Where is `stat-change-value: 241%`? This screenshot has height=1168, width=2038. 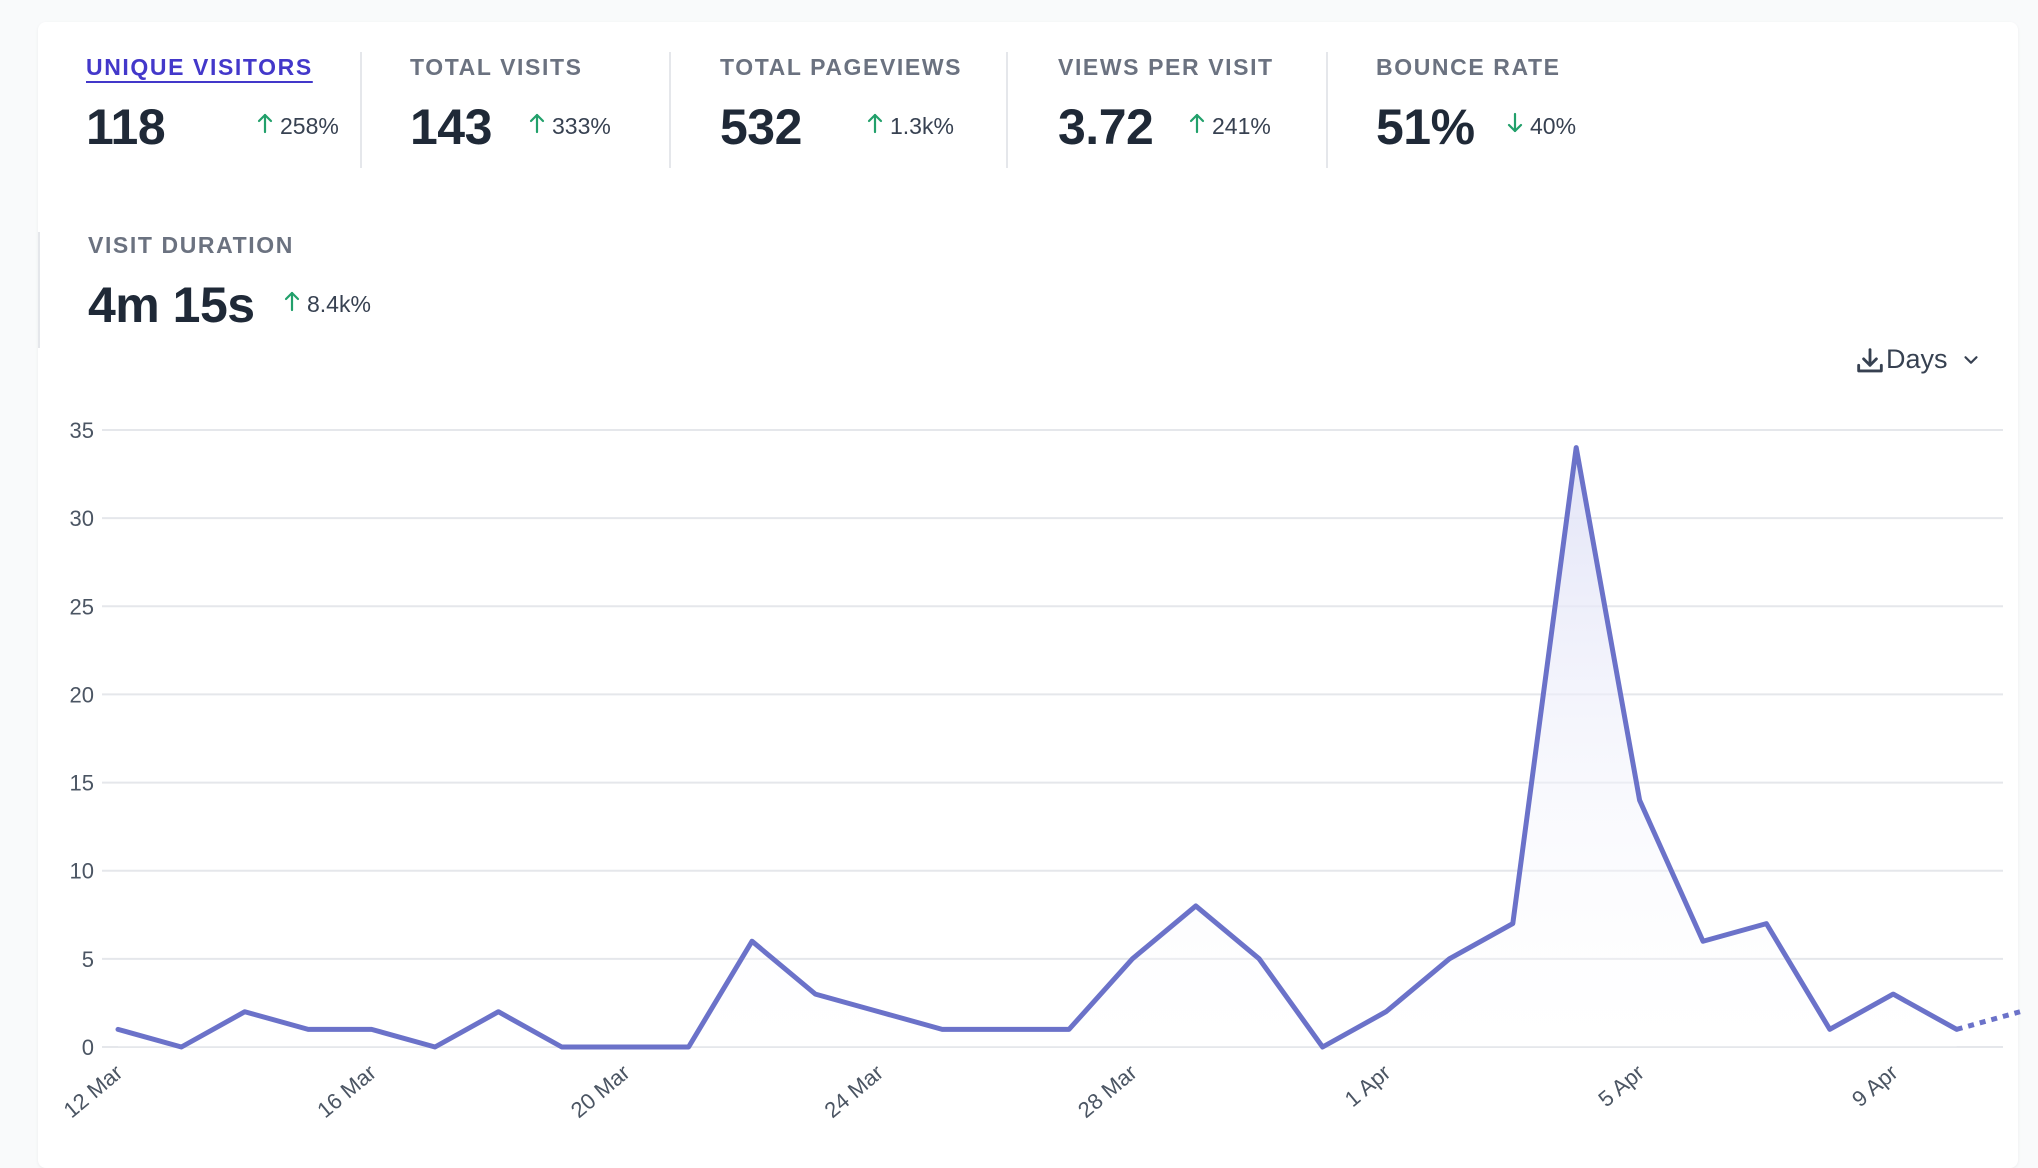
stat-change-value: 241% is located at coordinates (1241, 125).